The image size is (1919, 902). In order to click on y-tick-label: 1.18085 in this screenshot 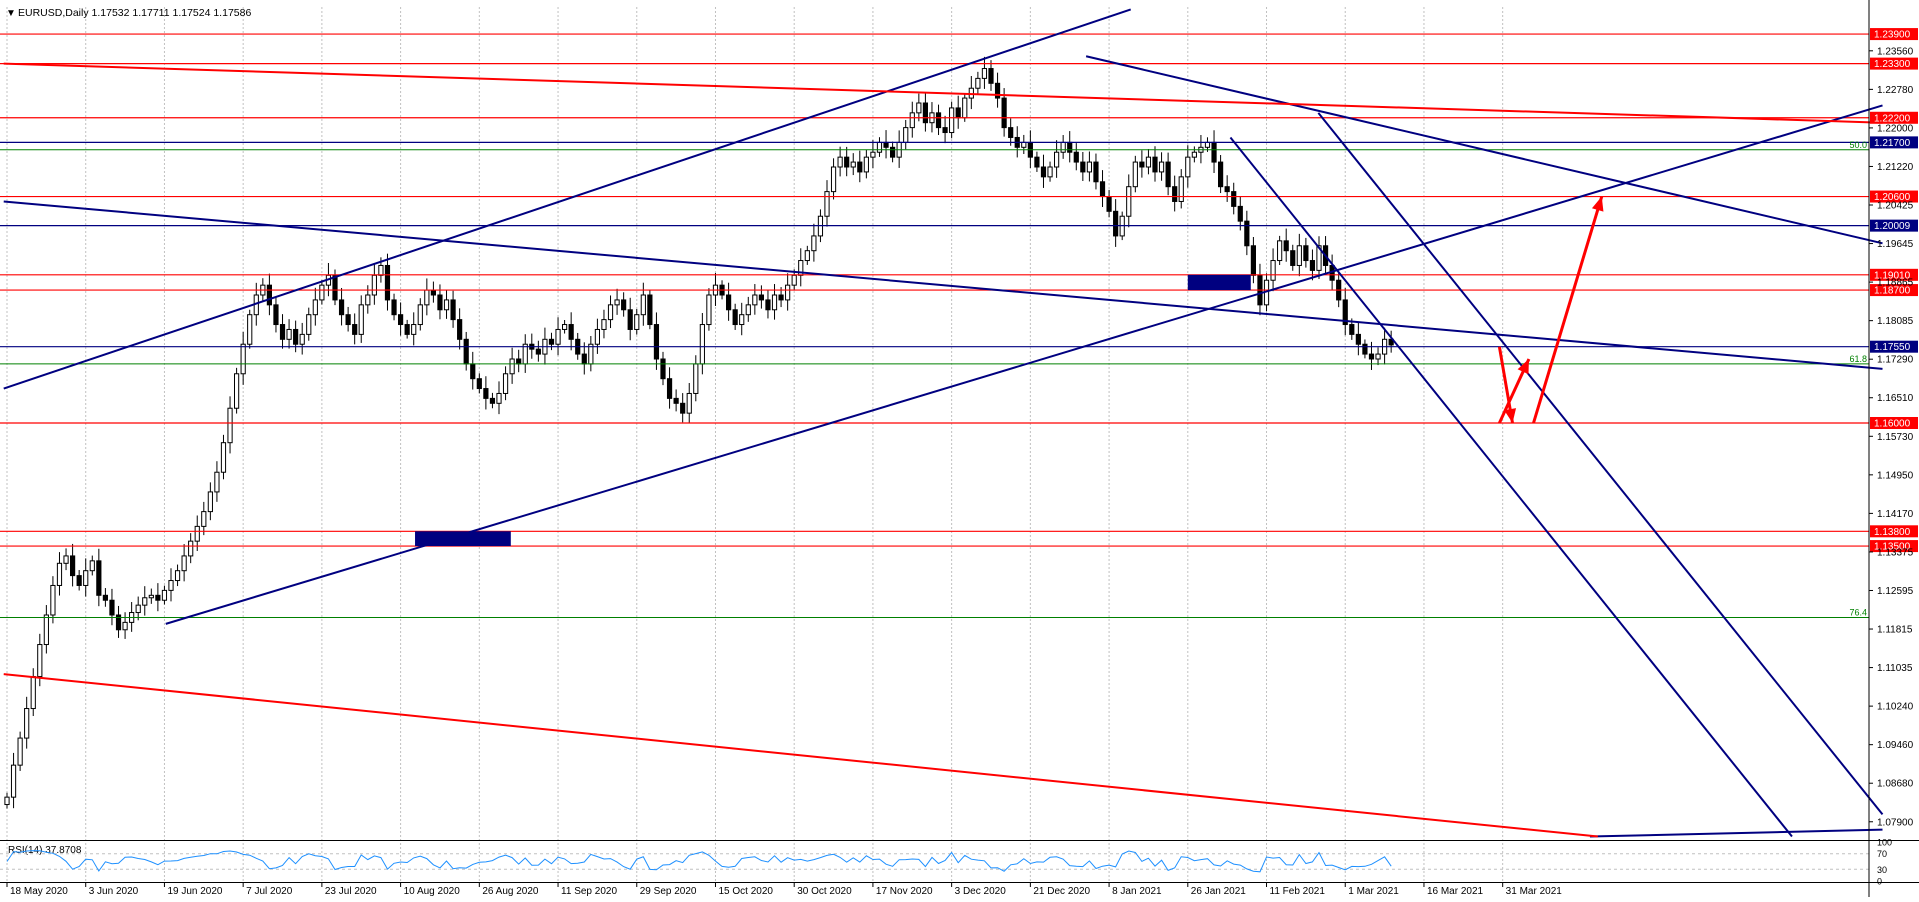, I will do `click(1895, 321)`.